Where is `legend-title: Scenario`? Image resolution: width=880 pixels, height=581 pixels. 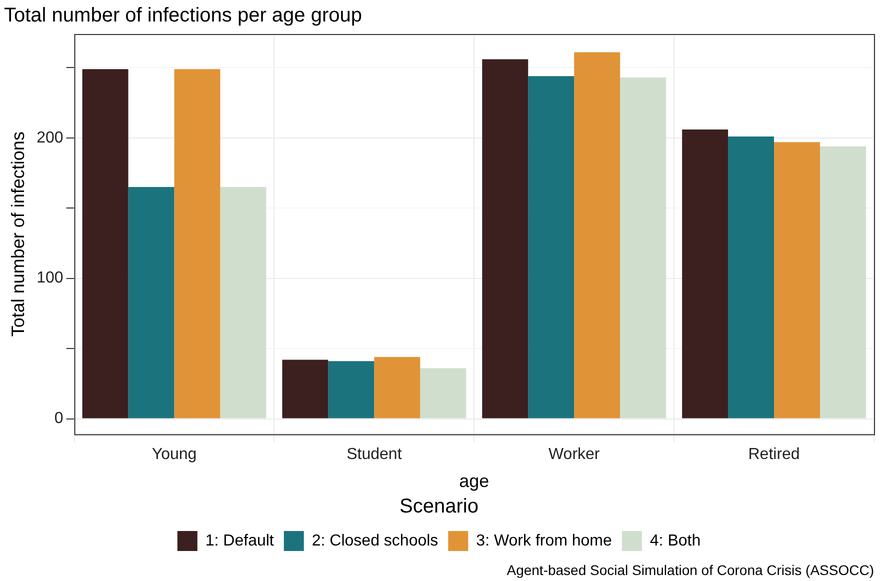 legend-title: Scenario is located at coordinates (439, 507).